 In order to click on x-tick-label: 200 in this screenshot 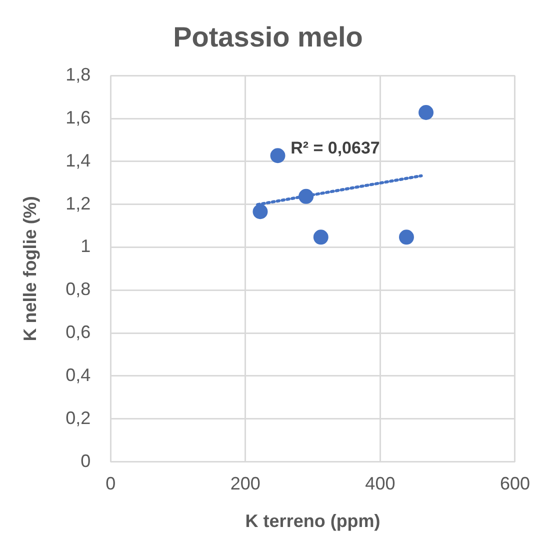, I will do `click(245, 484)`.